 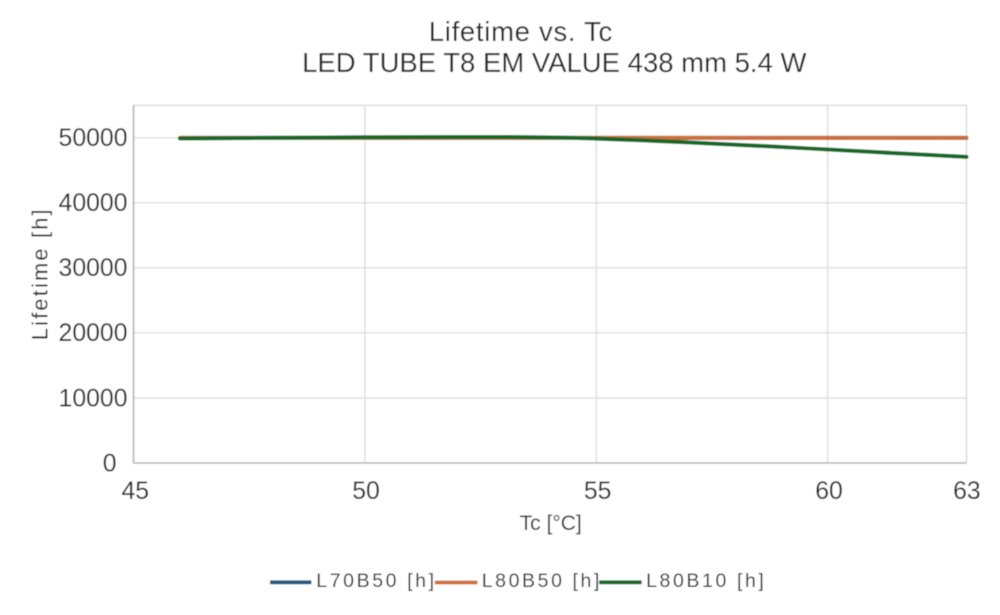 What do you see at coordinates (136, 491) in the screenshot?
I see `svg-text: 45` at bounding box center [136, 491].